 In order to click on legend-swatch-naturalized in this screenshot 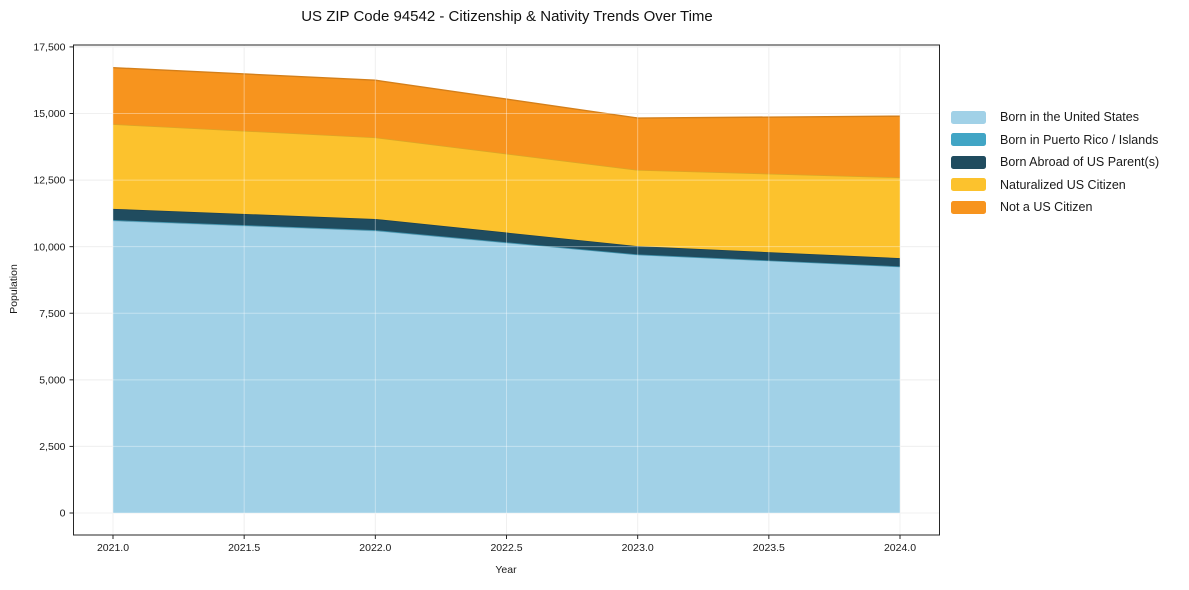, I will do `click(968, 185)`.